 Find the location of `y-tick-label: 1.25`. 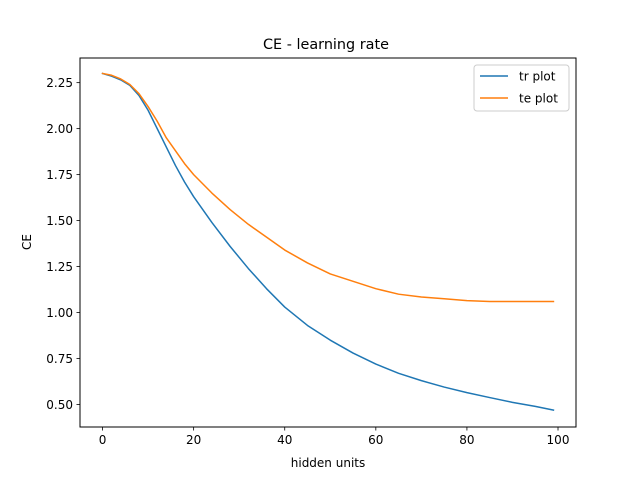

y-tick-label: 1.25 is located at coordinates (59, 267).